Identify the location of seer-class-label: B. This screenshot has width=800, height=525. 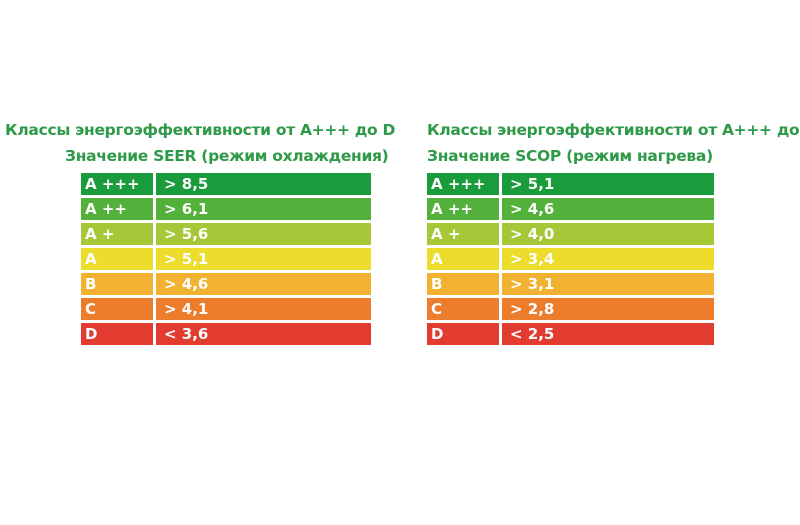
(117, 284).